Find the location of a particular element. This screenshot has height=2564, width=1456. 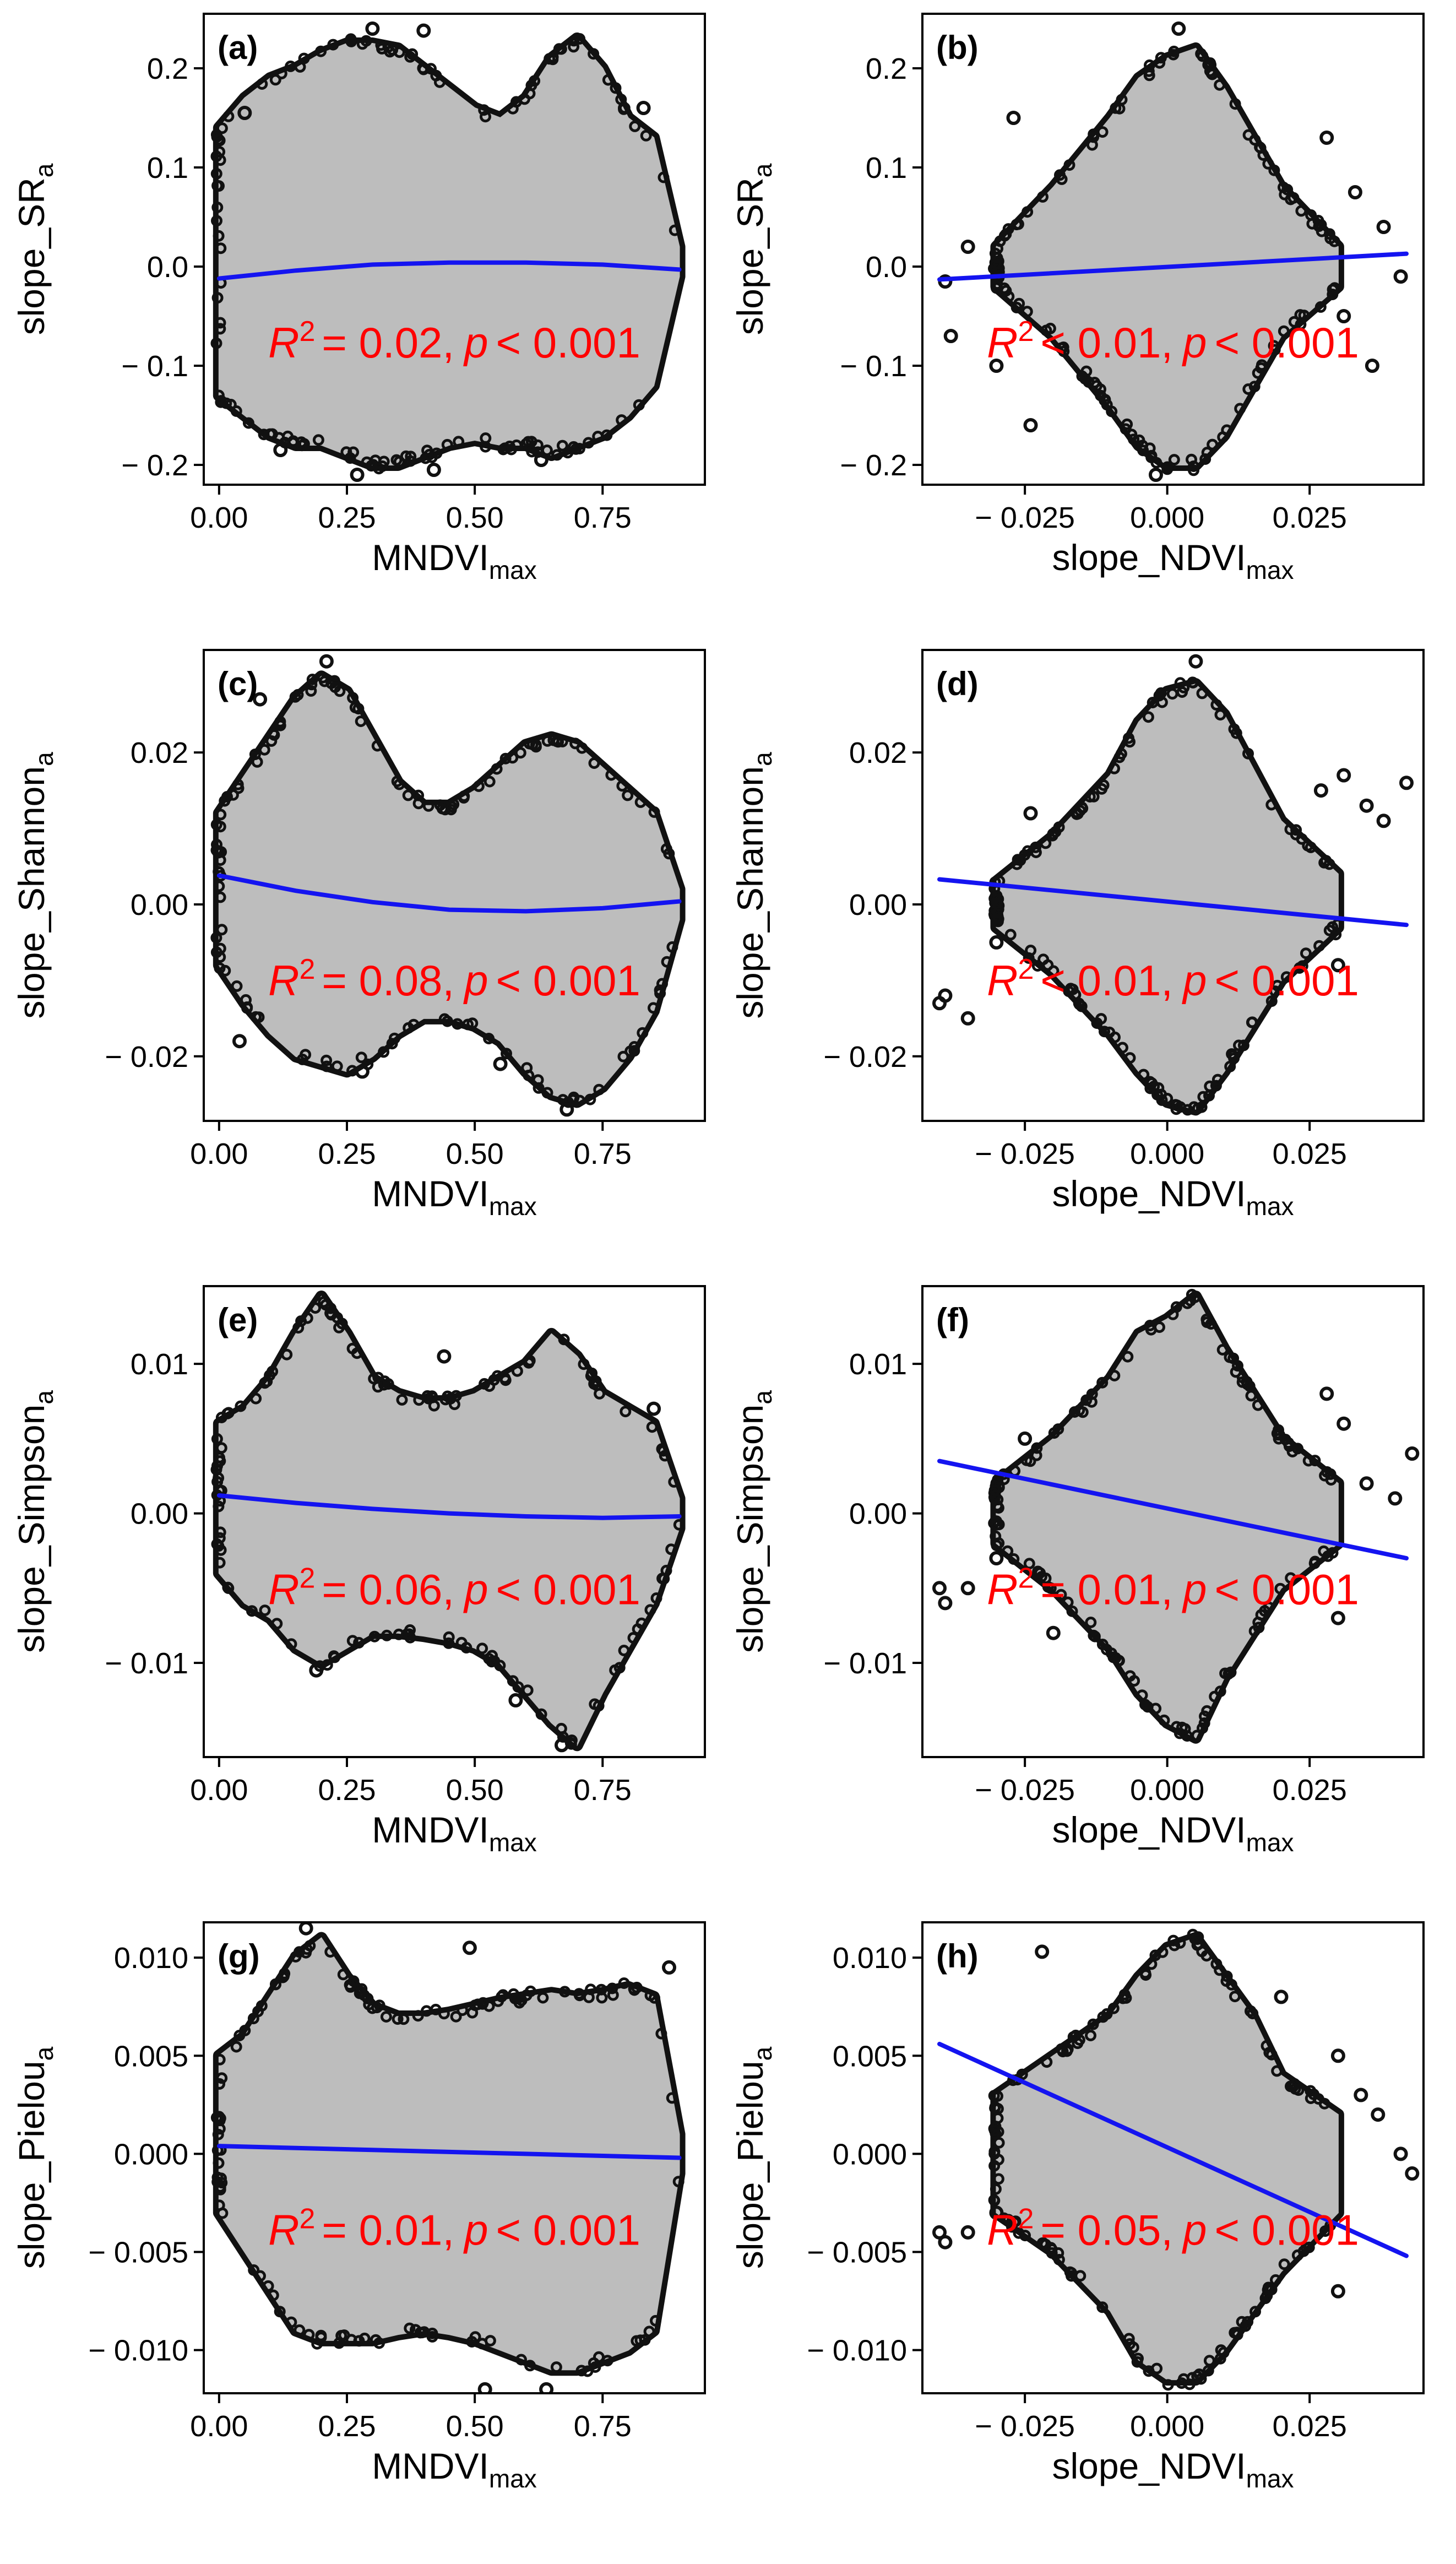

y-tick-label: 0.2 is located at coordinates (887, 69).